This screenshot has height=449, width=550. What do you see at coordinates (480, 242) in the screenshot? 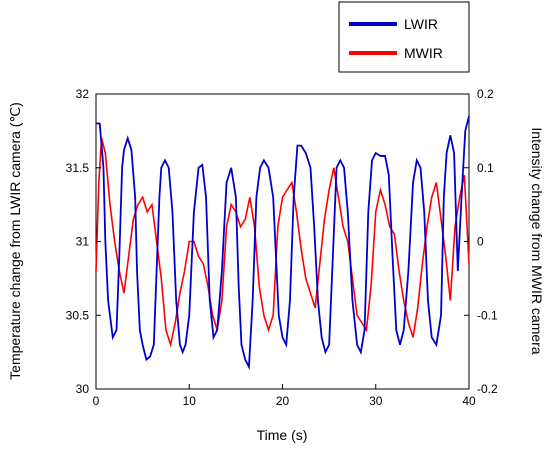
I see `right-y-tick-label: 0` at bounding box center [480, 242].